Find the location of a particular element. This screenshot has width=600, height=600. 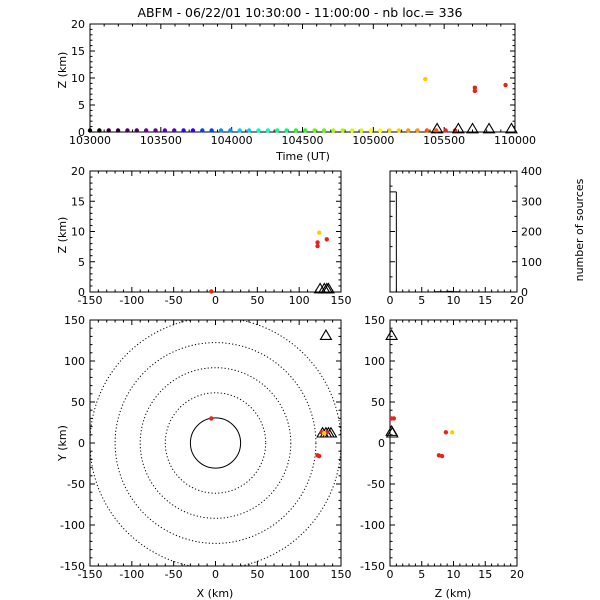

time-height-x-ticklabel: 105500 is located at coordinates (444, 140).